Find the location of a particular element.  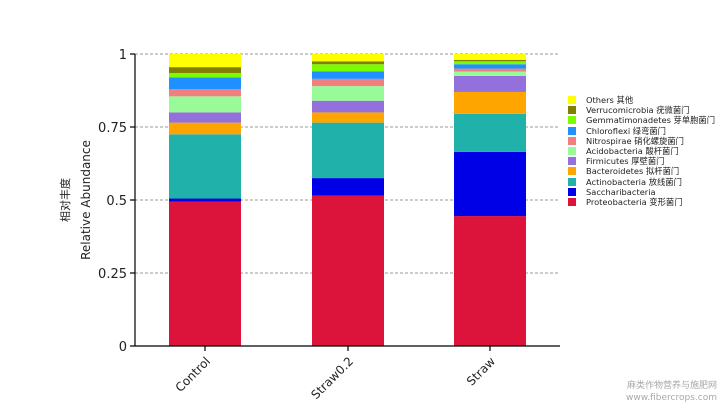

legend-item: Proteobacteria 变形菌门 is located at coordinates (641, 202).